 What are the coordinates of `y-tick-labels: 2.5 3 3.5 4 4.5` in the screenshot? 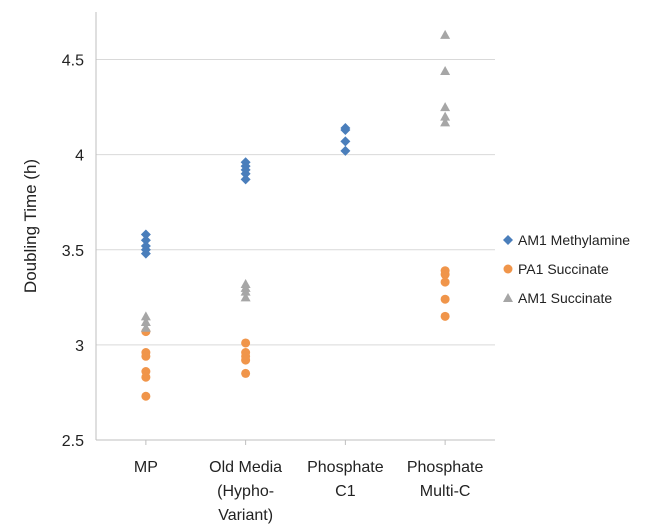 It's located at (73, 251).